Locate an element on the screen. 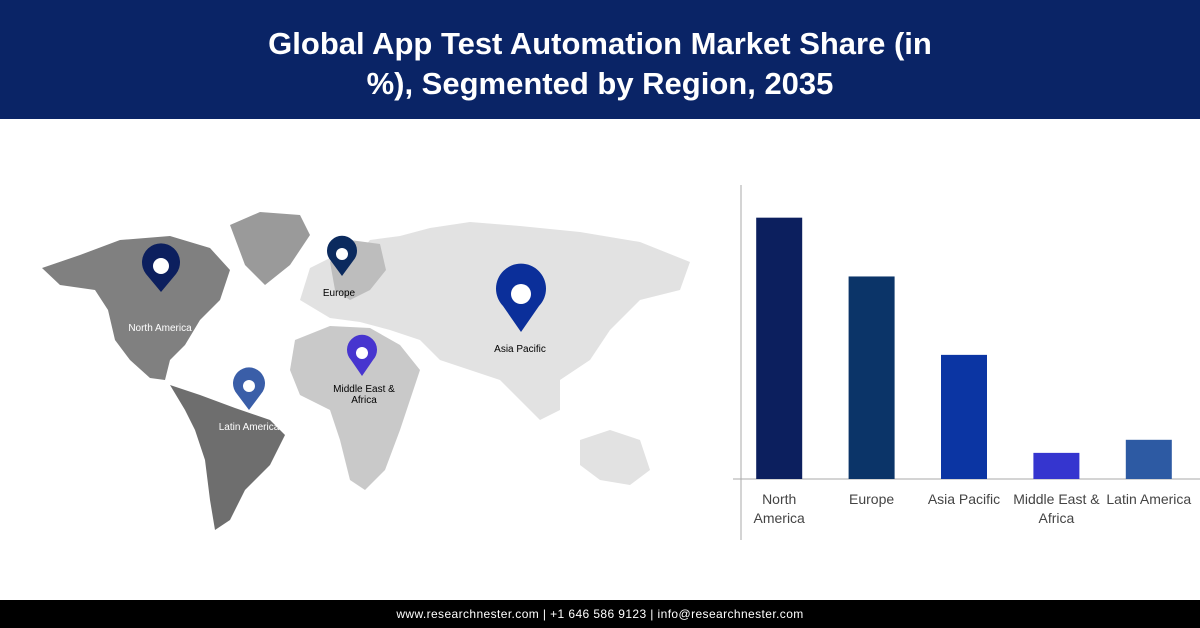 The height and width of the screenshot is (628, 1200). x-tick-label: Latin America is located at coordinates (1149, 499).